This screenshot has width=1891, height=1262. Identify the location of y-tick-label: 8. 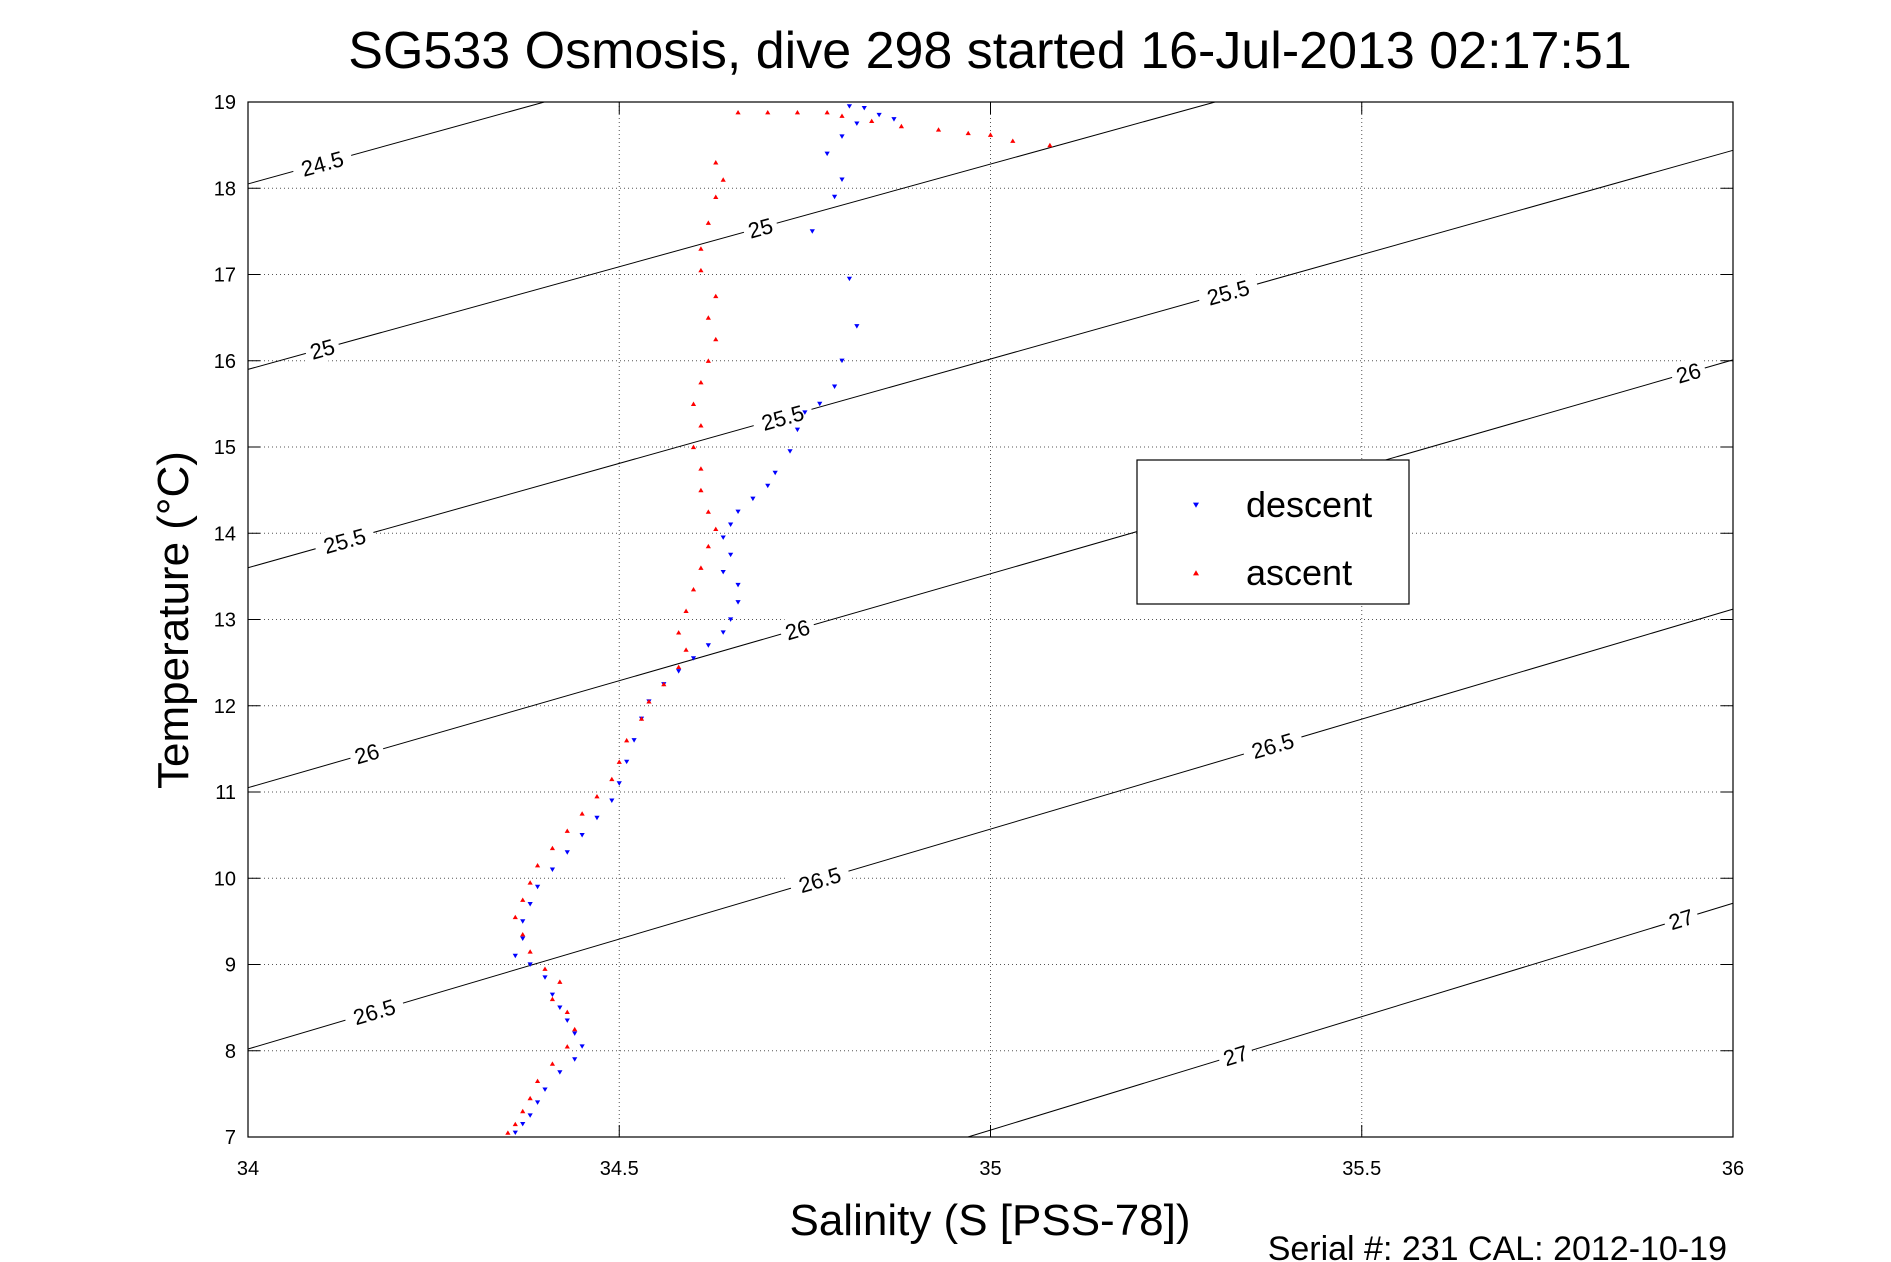
(230, 1052).